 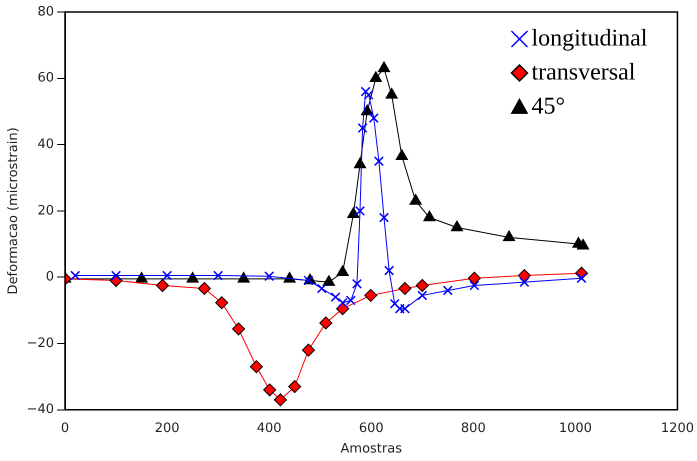 I want to click on legend-label: longitudinal, so click(x=589, y=38).